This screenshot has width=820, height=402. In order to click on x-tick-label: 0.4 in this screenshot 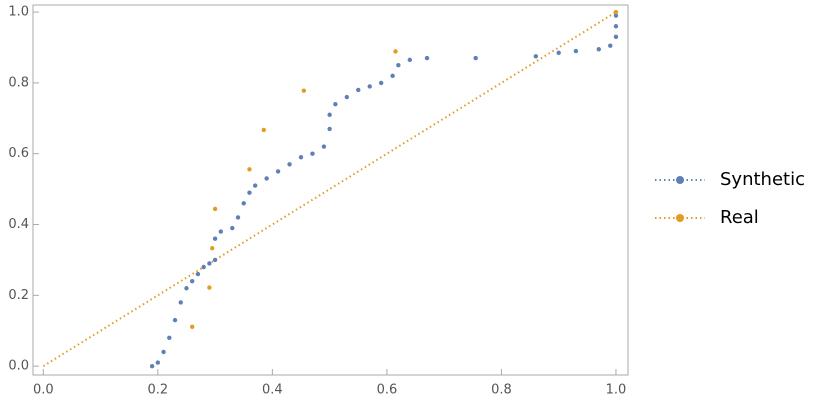, I will do `click(272, 390)`.